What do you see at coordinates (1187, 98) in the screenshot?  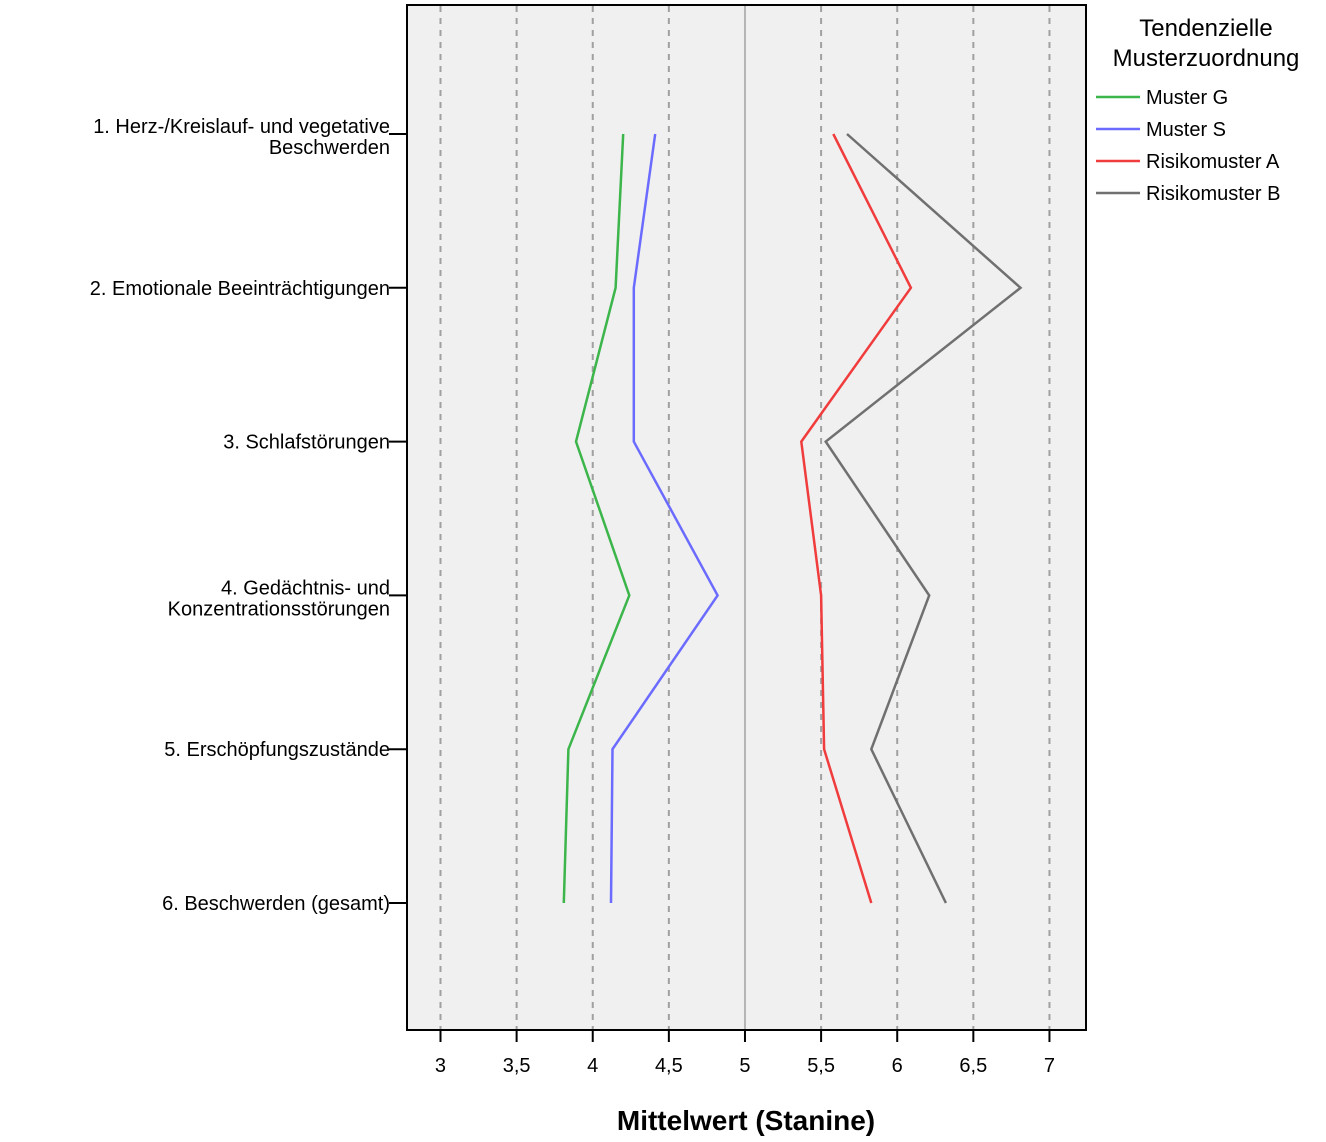 I see `legend-label-1: Muster G` at bounding box center [1187, 98].